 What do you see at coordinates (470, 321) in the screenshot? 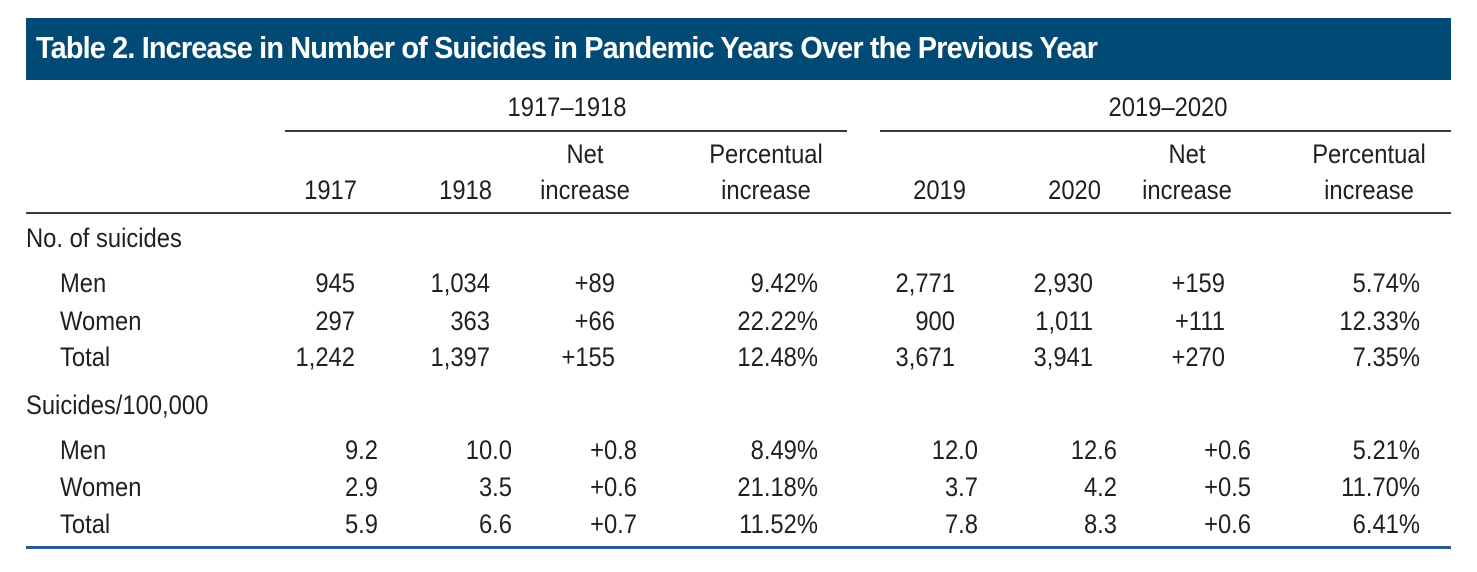
I see `table-cell: 363` at bounding box center [470, 321].